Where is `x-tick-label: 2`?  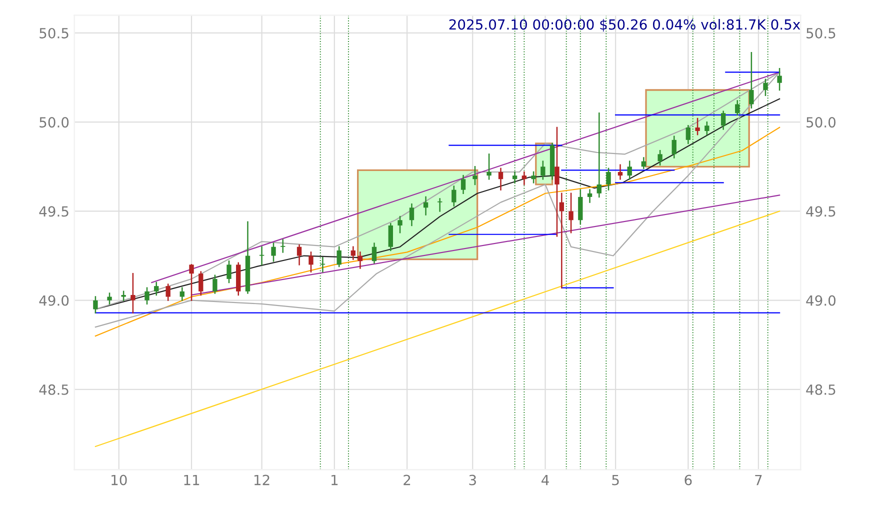 x-tick-label: 2 is located at coordinates (407, 480).